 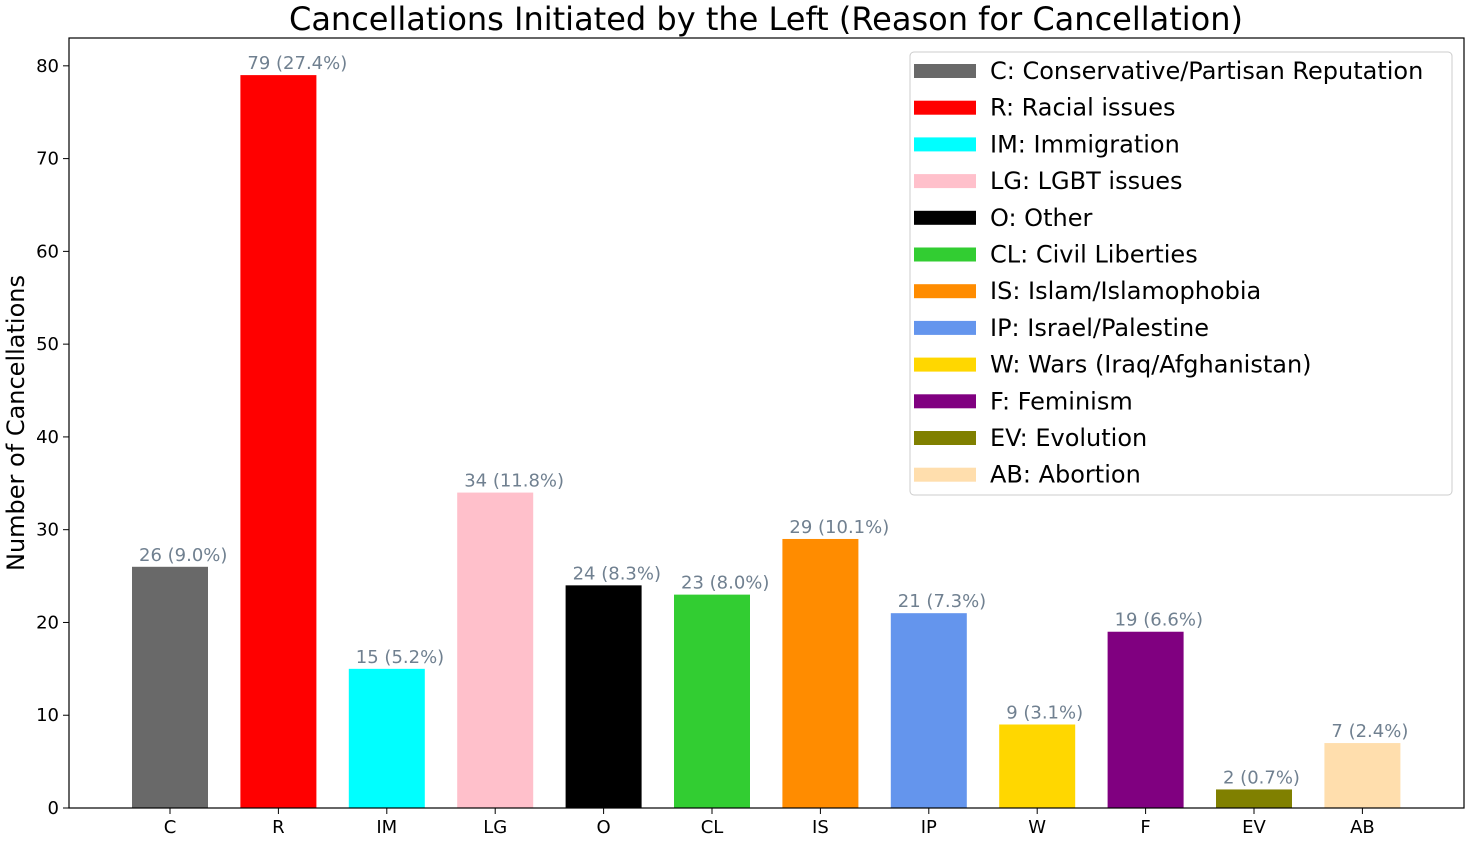 What do you see at coordinates (1125, 291) in the screenshot?
I see `legend-entry-is: IS: Islam/Islamophobia` at bounding box center [1125, 291].